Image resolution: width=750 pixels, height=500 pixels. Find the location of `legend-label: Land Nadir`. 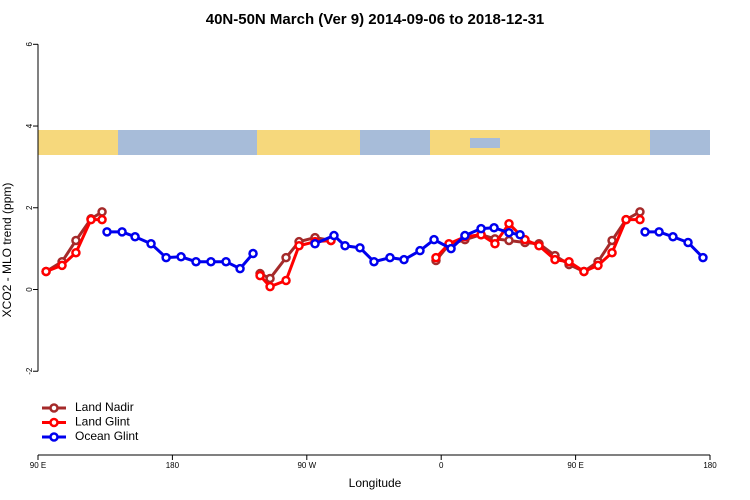

legend-label: Land Nadir is located at coordinates (104, 407).